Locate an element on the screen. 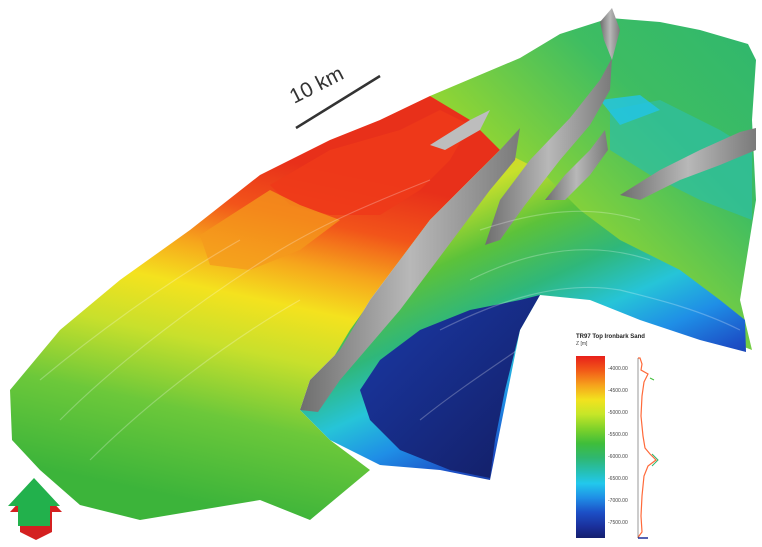 Image resolution: width=762 pixels, height=547 pixels. legend-tick: -7500.00 is located at coordinates (618, 523).